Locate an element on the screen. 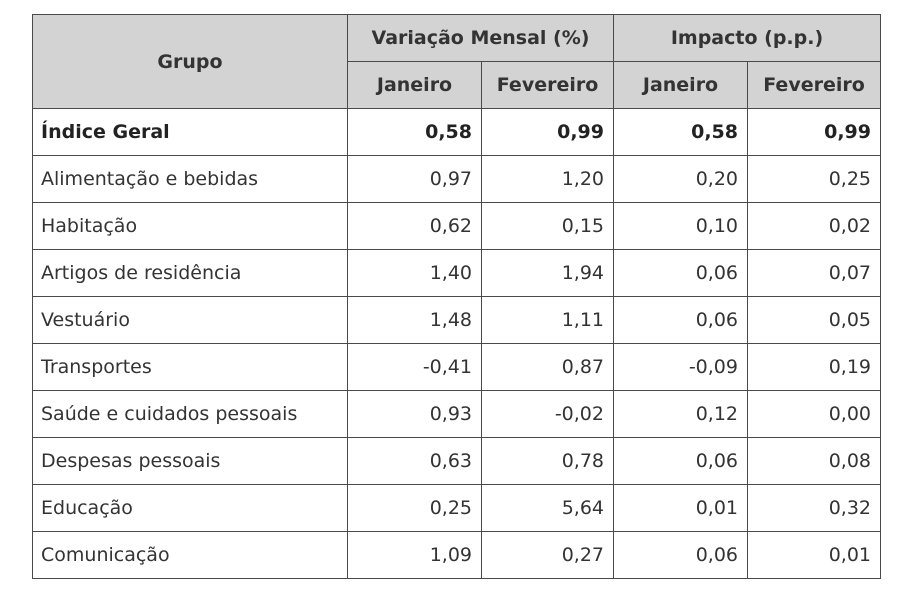 This screenshot has width=911, height=610. table-header-row: Grupo Variação Mensal (%) Impacto (p.p.) is located at coordinates (456, 61).